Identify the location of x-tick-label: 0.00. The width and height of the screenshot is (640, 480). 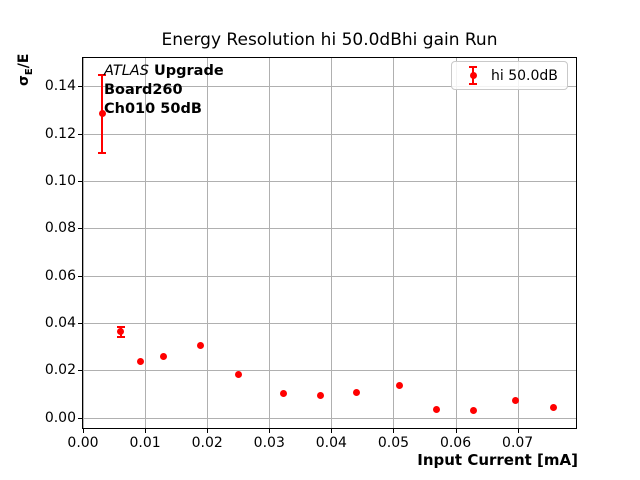
(83, 443).